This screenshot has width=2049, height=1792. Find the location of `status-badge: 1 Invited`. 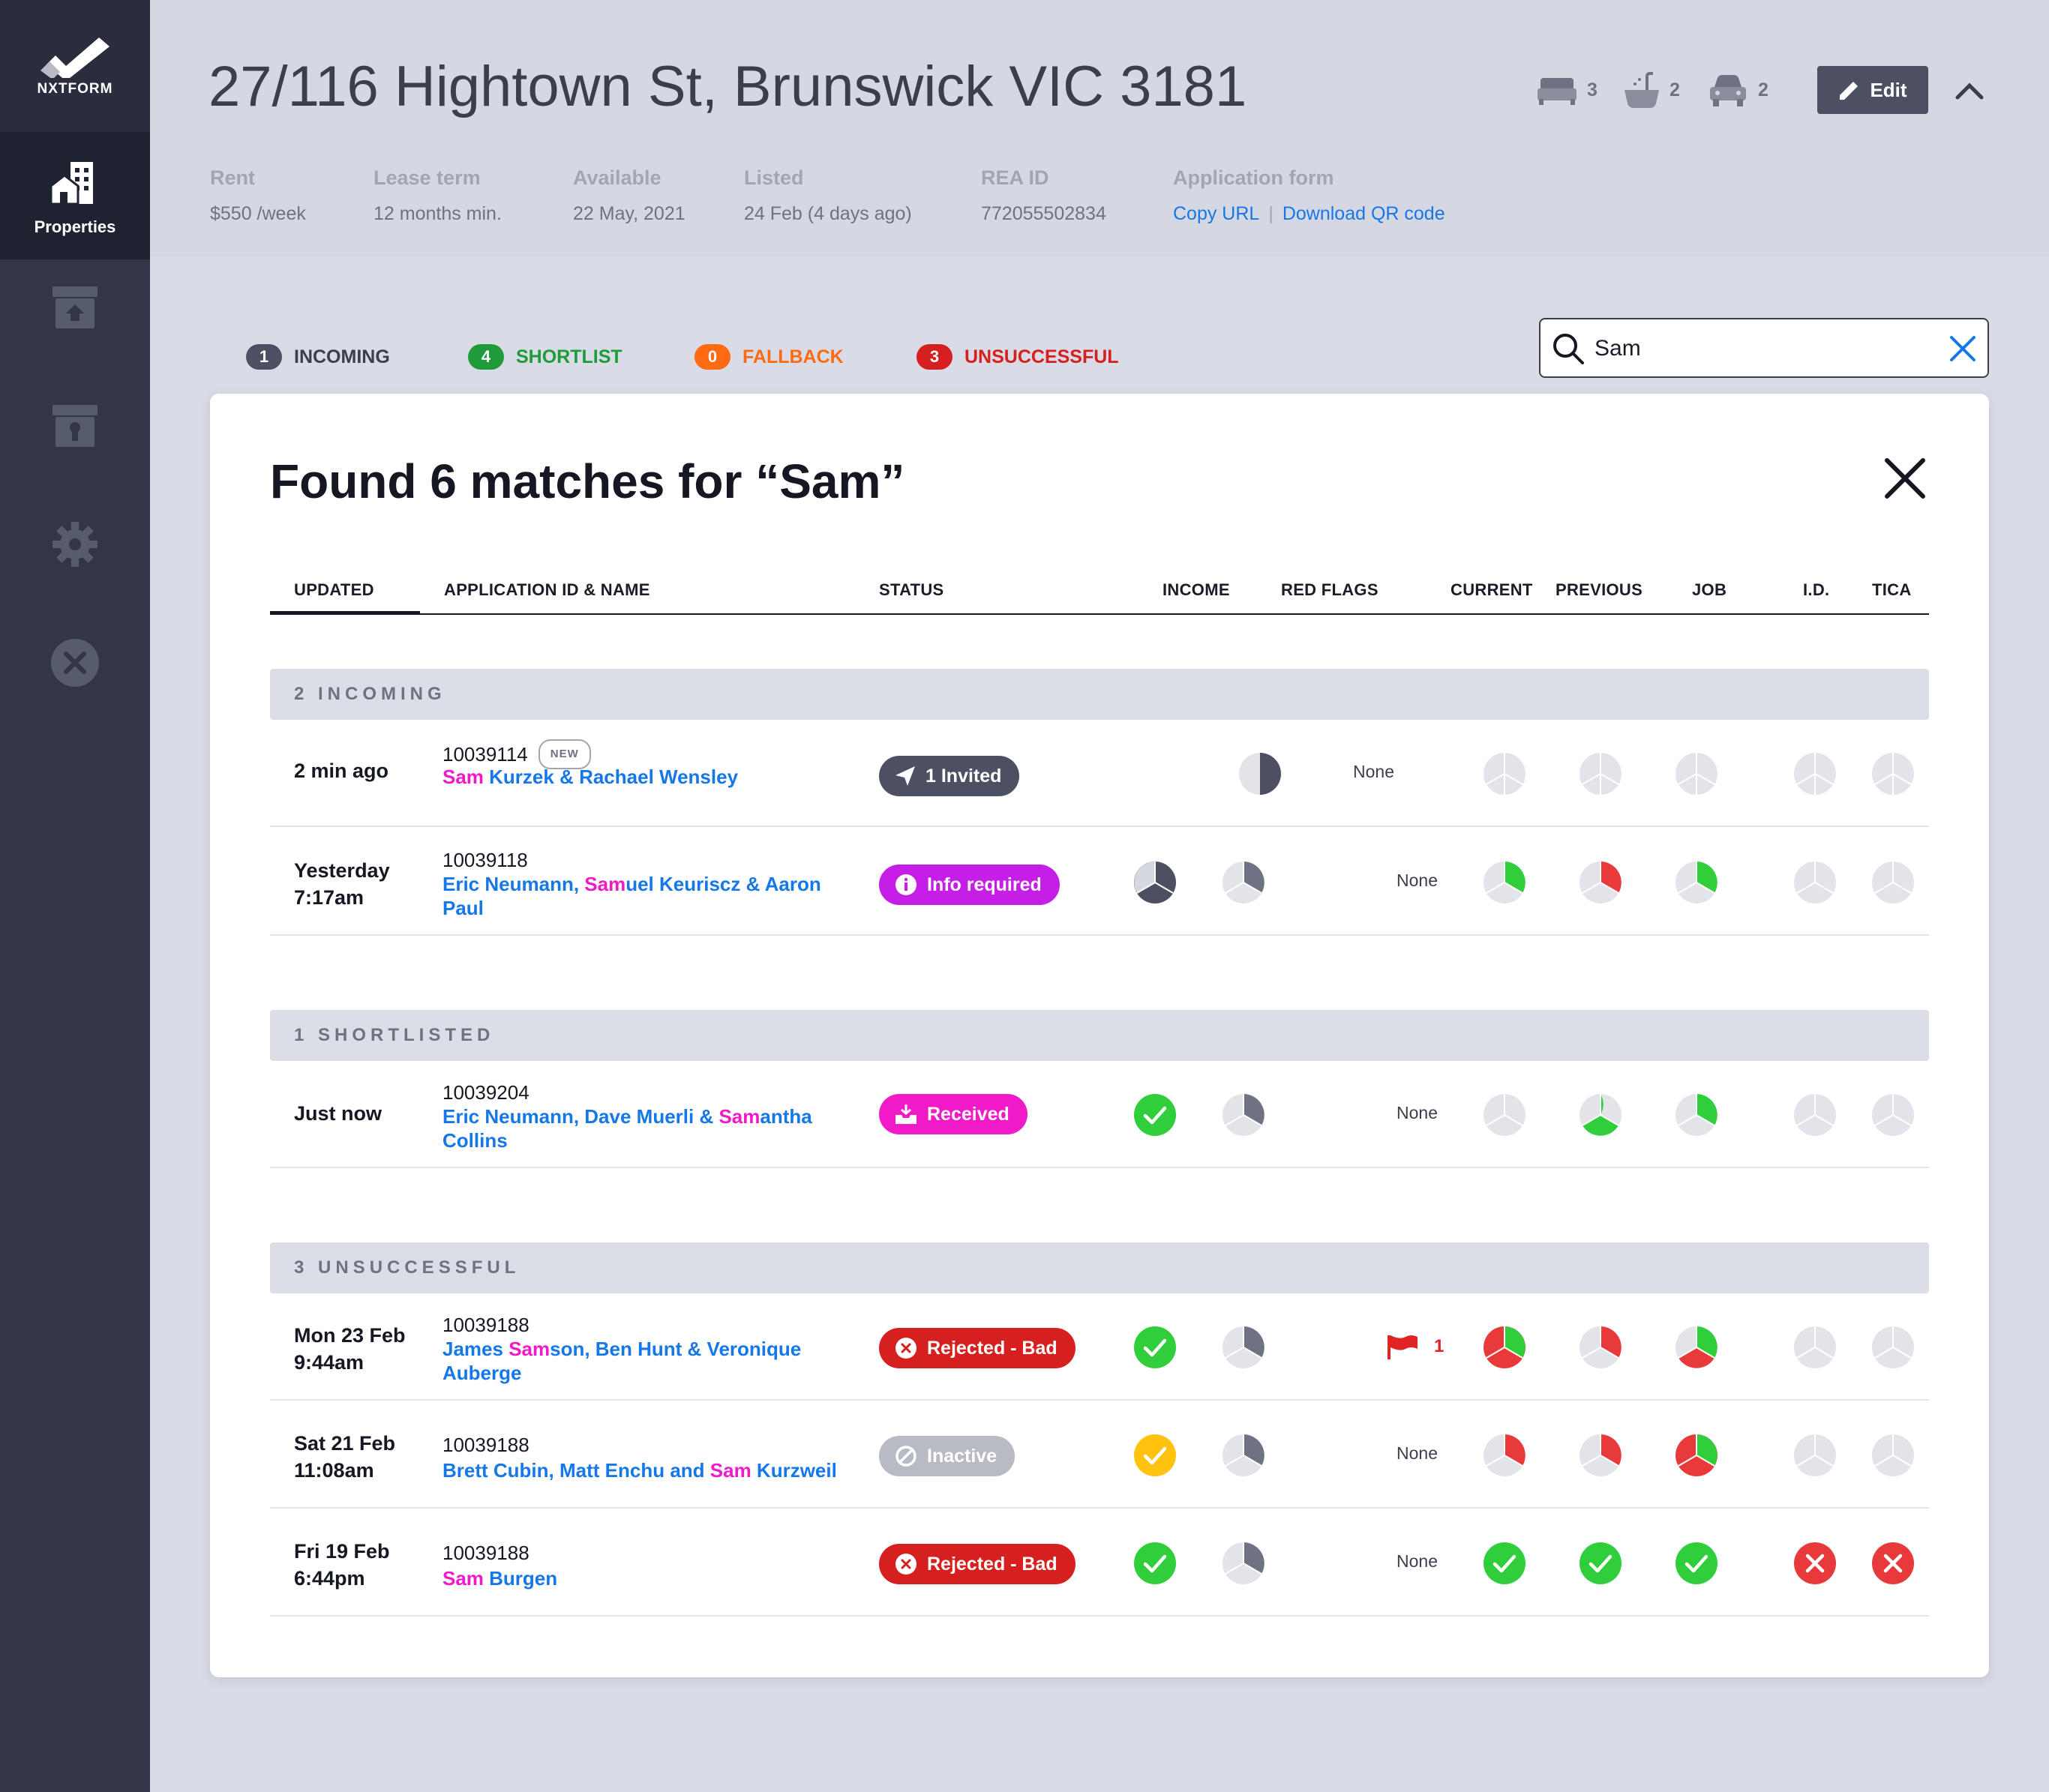

status-badge: 1 Invited is located at coordinates (949, 776).